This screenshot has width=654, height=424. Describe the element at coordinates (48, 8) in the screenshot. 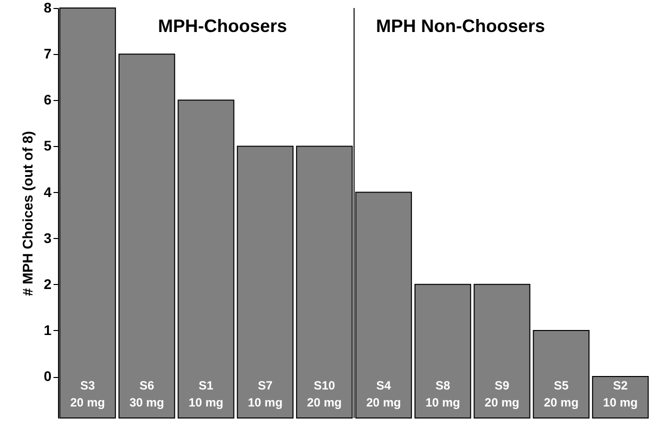

I see `y-tick-label: 8` at that location.